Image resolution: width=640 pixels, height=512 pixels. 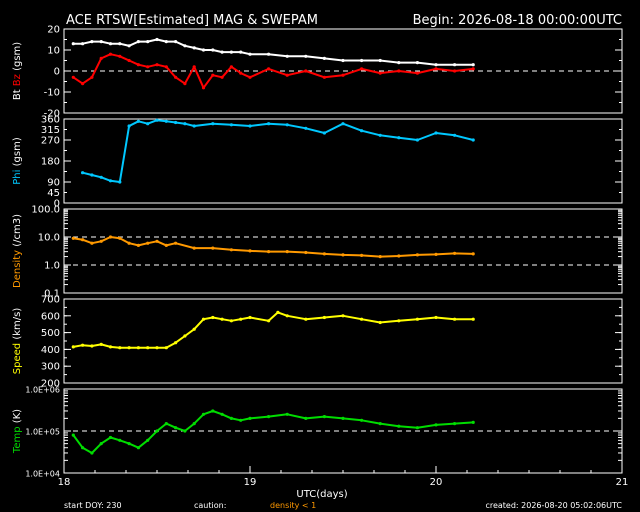 What do you see at coordinates (321, 494) in the screenshot?
I see `x-axis-label: UTC(days)` at bounding box center [321, 494].